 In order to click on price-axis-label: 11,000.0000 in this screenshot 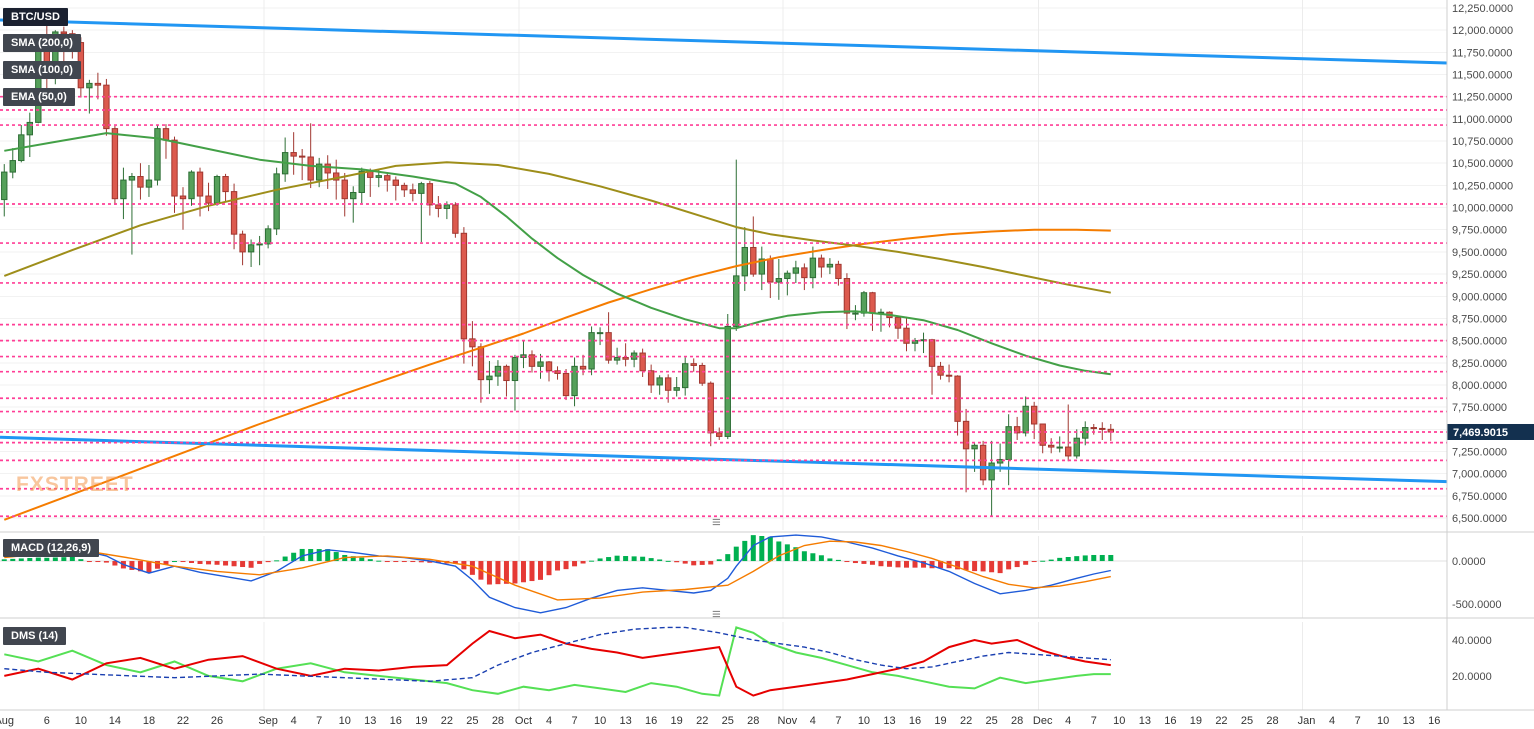, I will do `click(1482, 120)`.